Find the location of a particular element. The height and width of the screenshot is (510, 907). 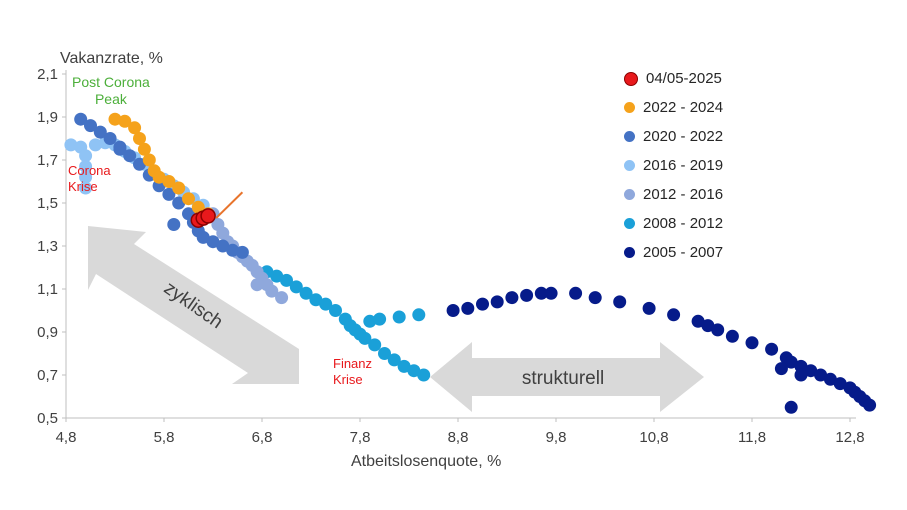

x-tick-label: 7,8 is located at coordinates (360, 437).